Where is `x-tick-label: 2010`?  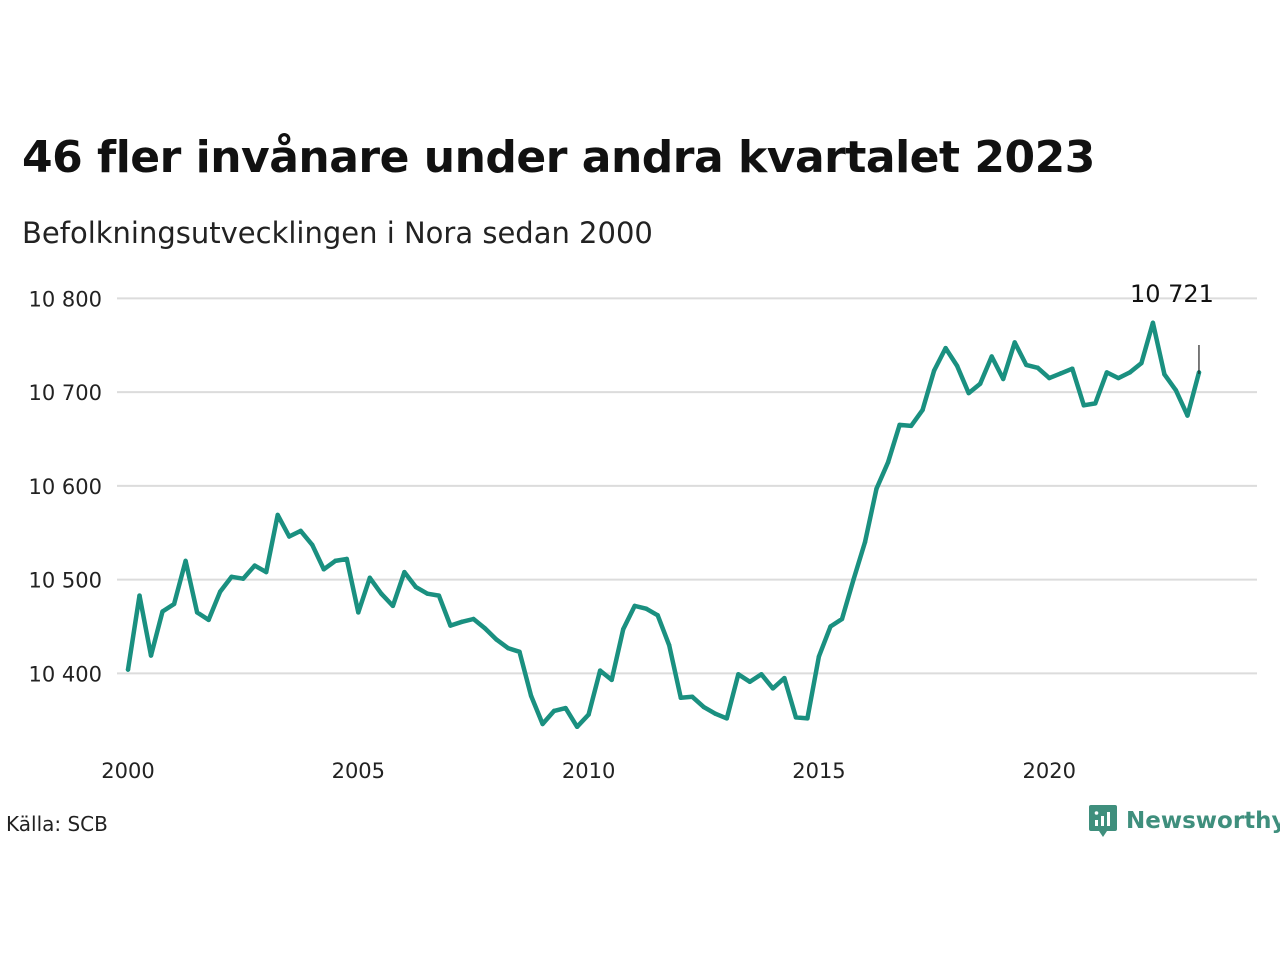
x-tick-label: 2010 is located at coordinates (588, 771).